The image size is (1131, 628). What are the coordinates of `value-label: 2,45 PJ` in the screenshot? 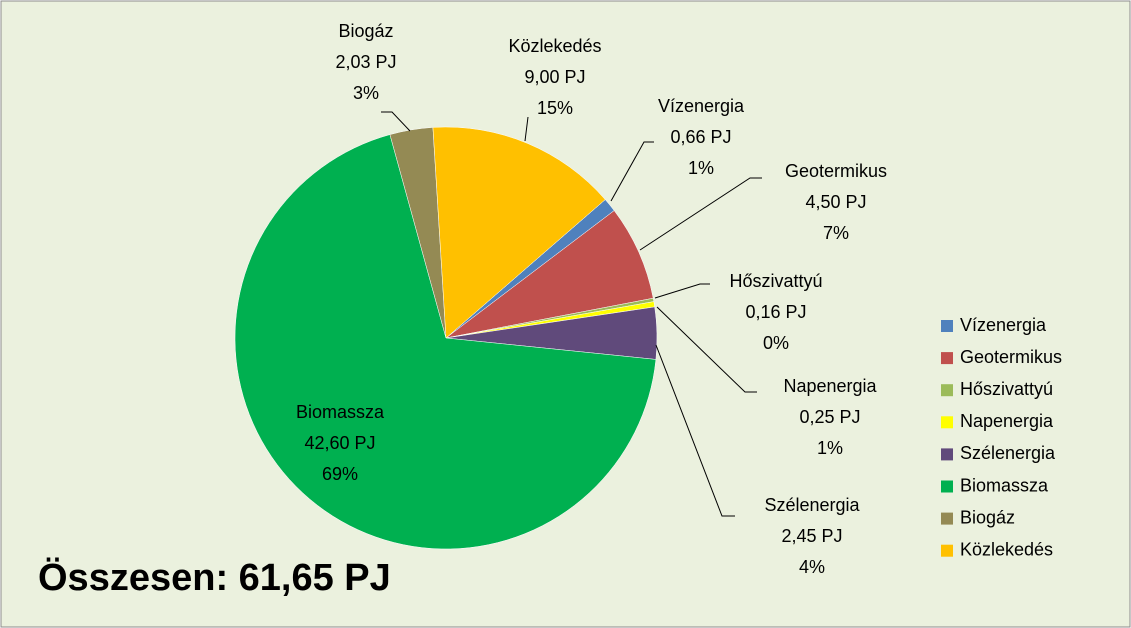 It's located at (811, 536).